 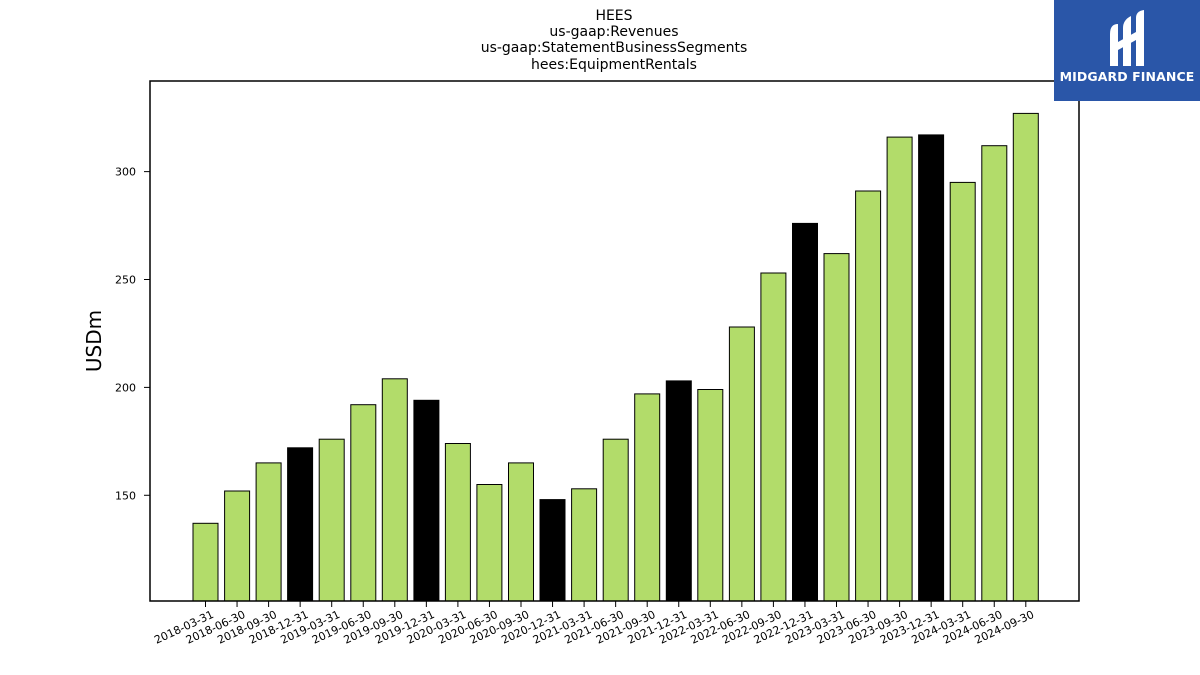 I want to click on chart-title-line-3: us-gaap:StatementBusinessSegments, so click(x=614, y=48).